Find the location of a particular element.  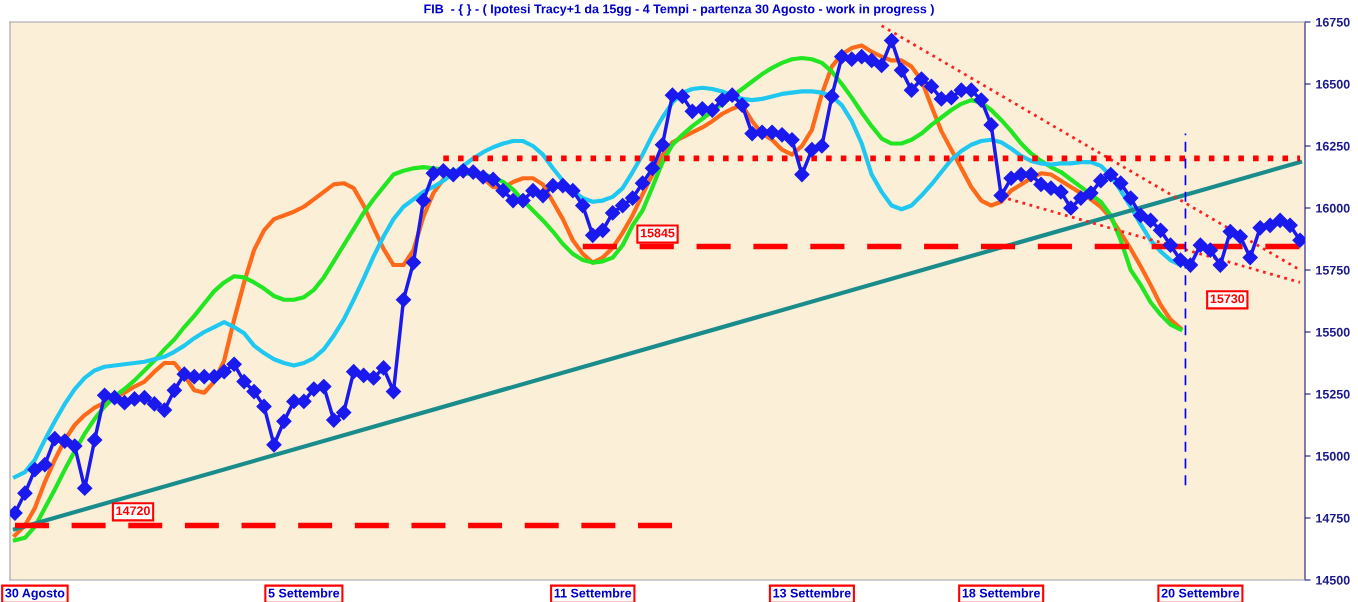

chart-title: FIB - { } - ( Ipotesi Tracy+1 da 15gg - 4 Tempi - partenza 30 Agosto - work in progress ) is located at coordinates (679, 10).